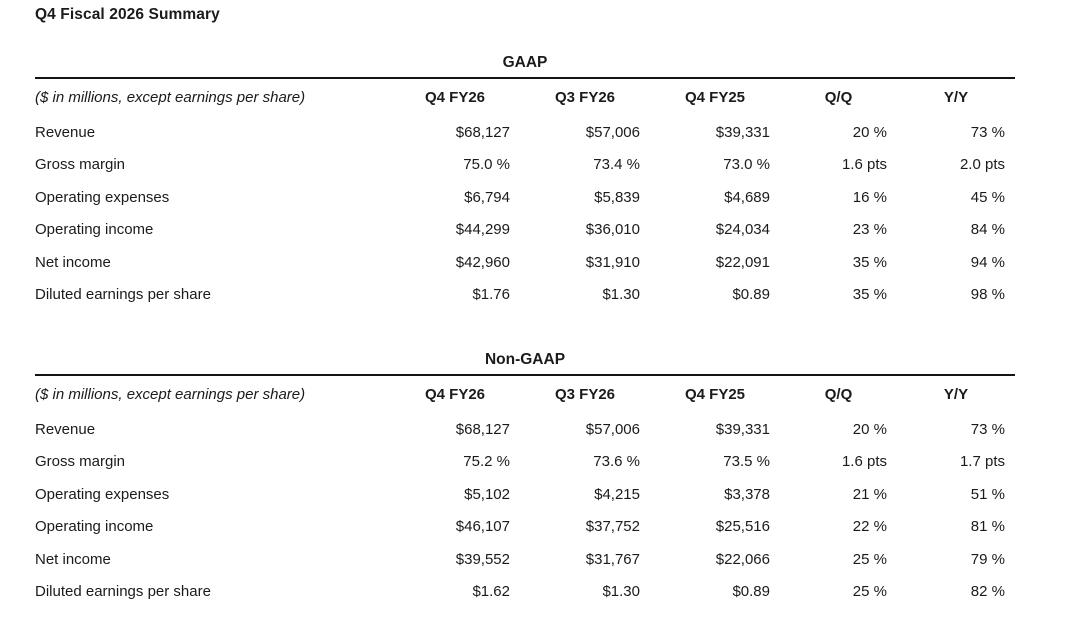 The image size is (1080, 617). I want to click on cell-value: 1.7 pts, so click(982, 462).